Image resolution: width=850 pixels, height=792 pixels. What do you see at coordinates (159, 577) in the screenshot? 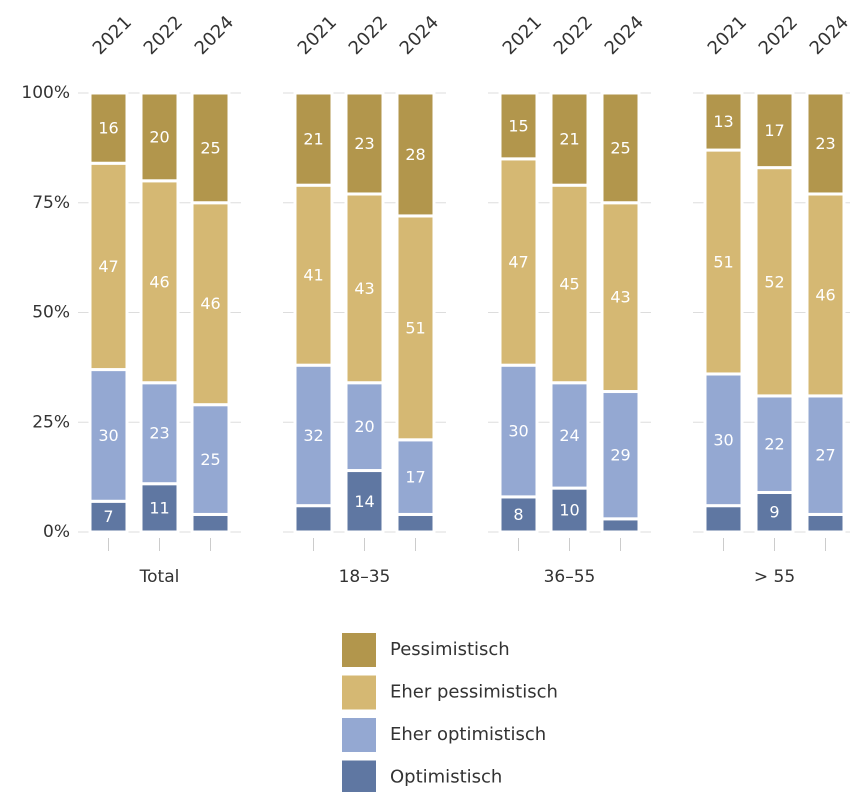
I see `group-label: Total` at bounding box center [159, 577].